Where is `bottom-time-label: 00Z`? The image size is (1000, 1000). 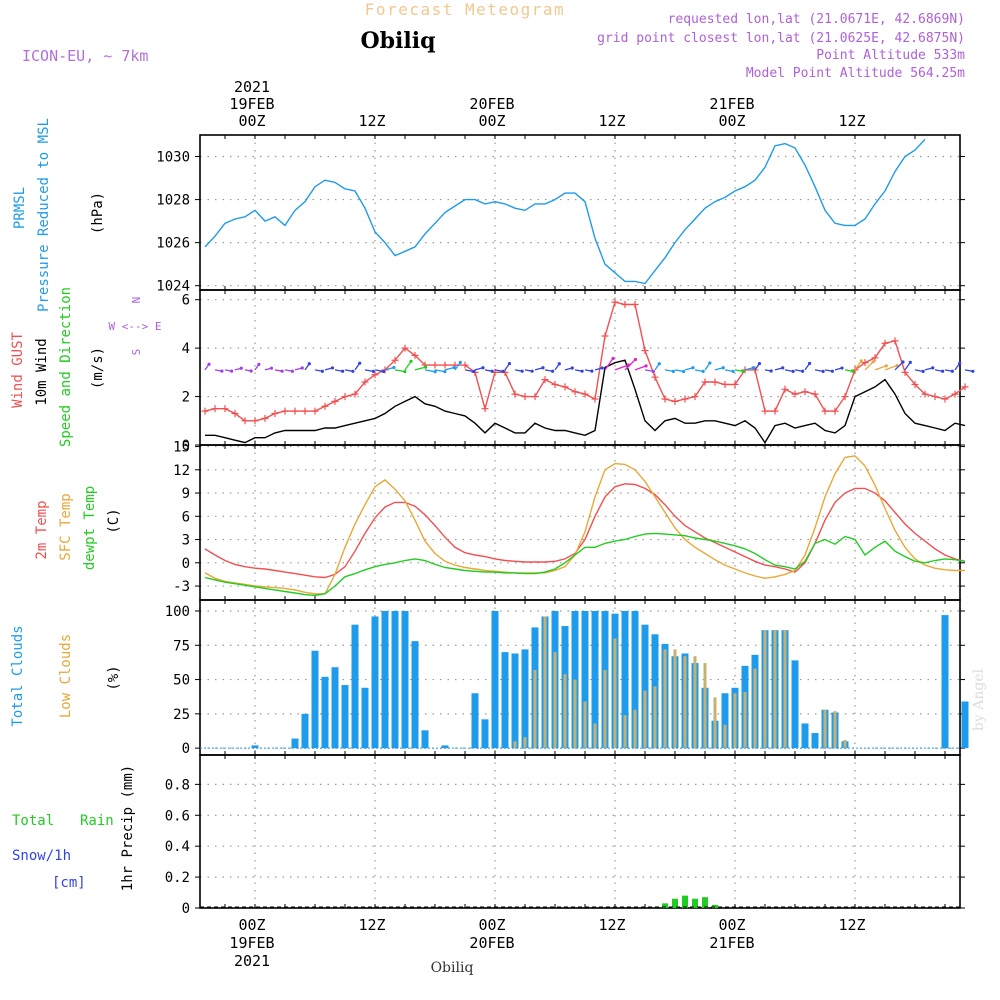 bottom-time-label: 00Z is located at coordinates (491, 925).